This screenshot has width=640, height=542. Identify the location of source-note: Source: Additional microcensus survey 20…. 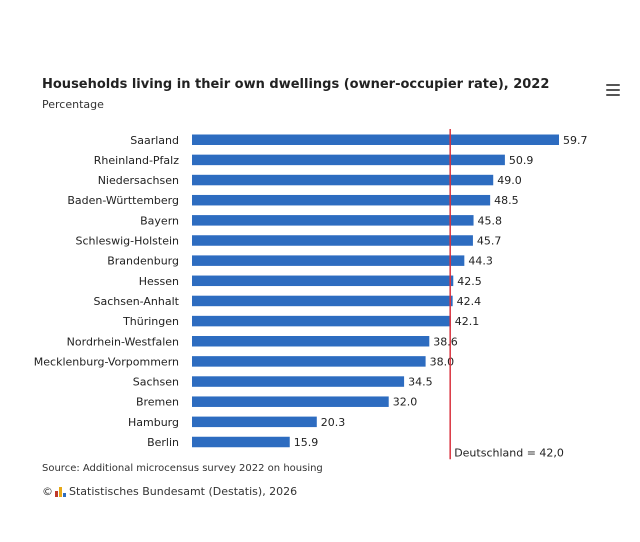
(182, 468).